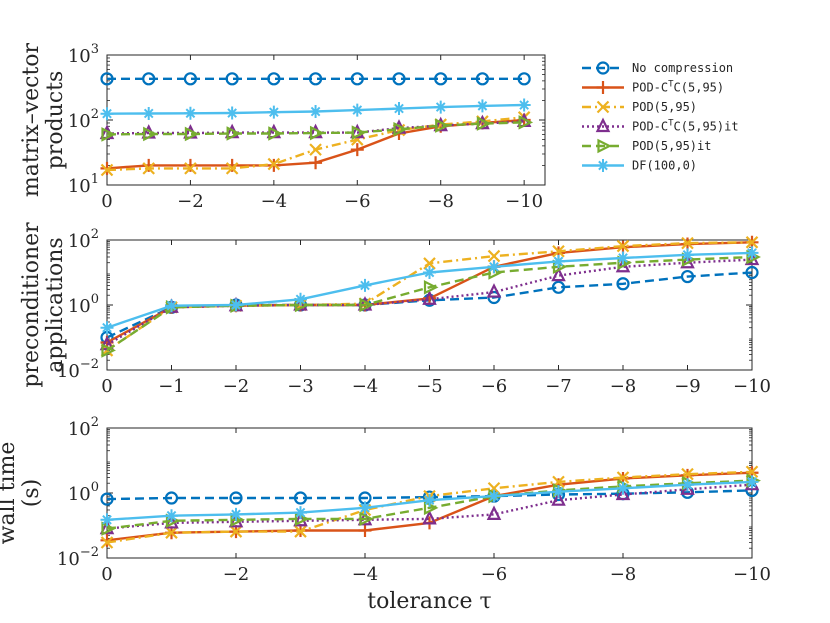 Image resolution: width=830 pixels, height=623 pixels. I want to click on legend-label: No compression, so click(682, 68).